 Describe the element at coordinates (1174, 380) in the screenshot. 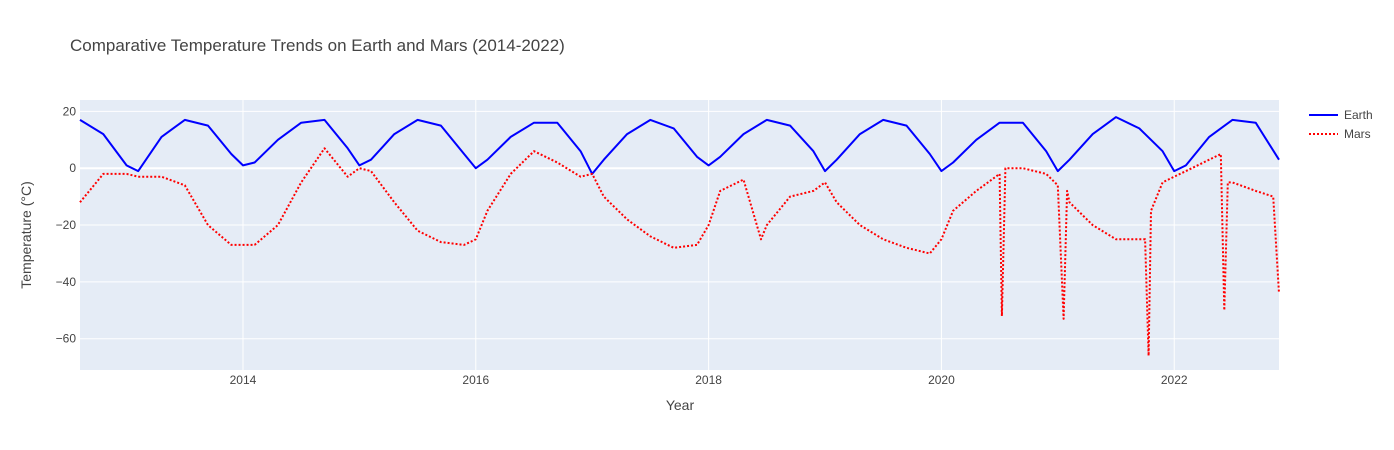

I see `x-tick-label: 2022` at that location.